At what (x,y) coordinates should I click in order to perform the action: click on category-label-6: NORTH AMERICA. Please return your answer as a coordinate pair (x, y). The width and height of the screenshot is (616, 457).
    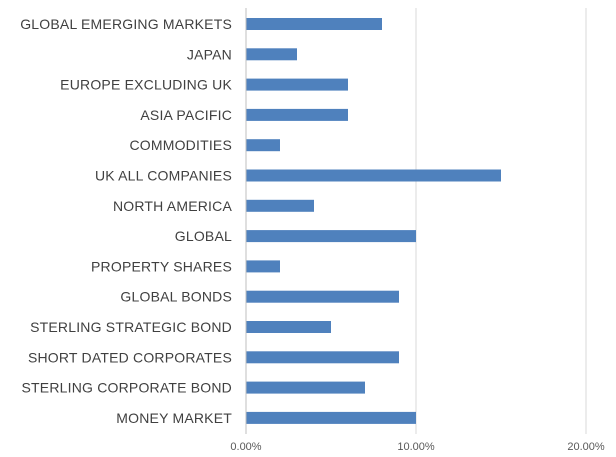
    Looking at the image, I should click on (172, 206).